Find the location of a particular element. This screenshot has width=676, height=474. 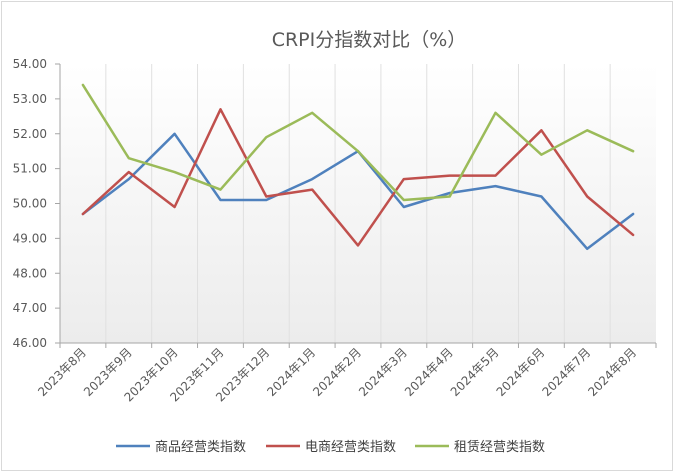

x-tick-label: 2024年6月 is located at coordinates (521, 372).